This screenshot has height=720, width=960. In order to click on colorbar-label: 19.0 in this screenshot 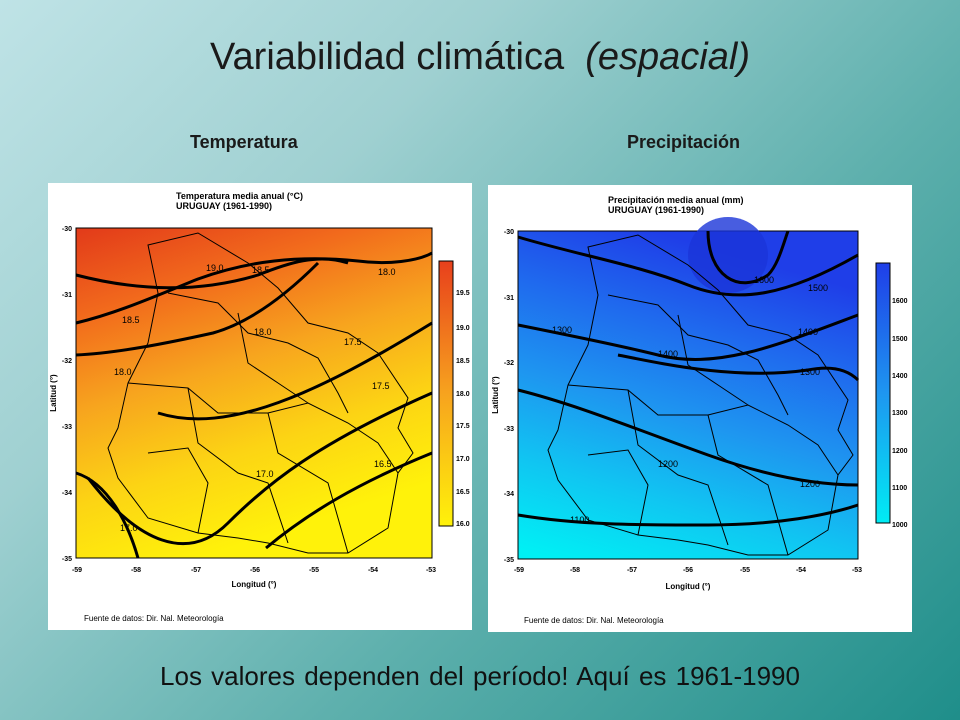, I will do `click(463, 328)`.